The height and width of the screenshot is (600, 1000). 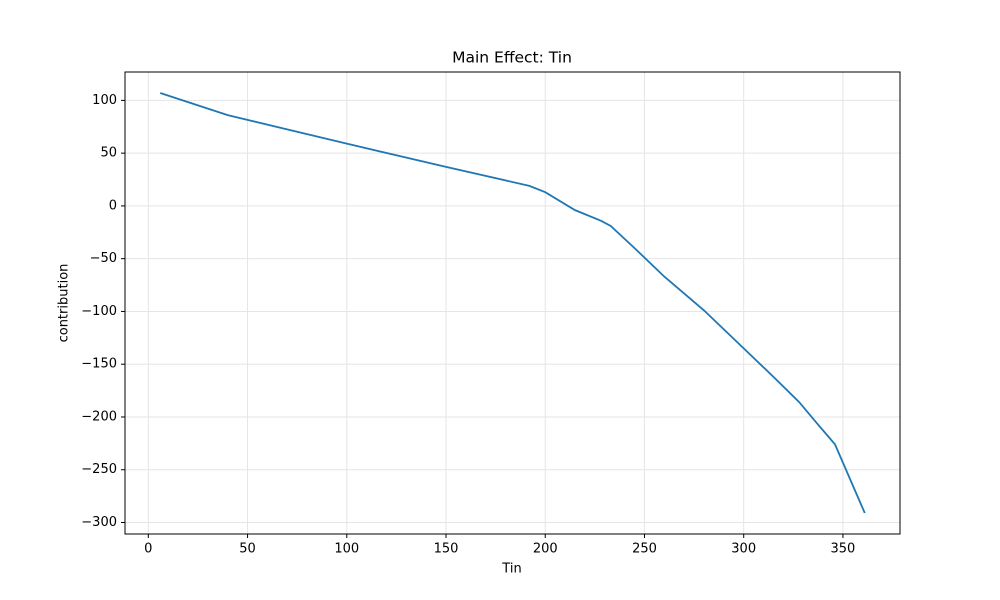 What do you see at coordinates (104, 100) in the screenshot?
I see `y-tick-label: 100` at bounding box center [104, 100].